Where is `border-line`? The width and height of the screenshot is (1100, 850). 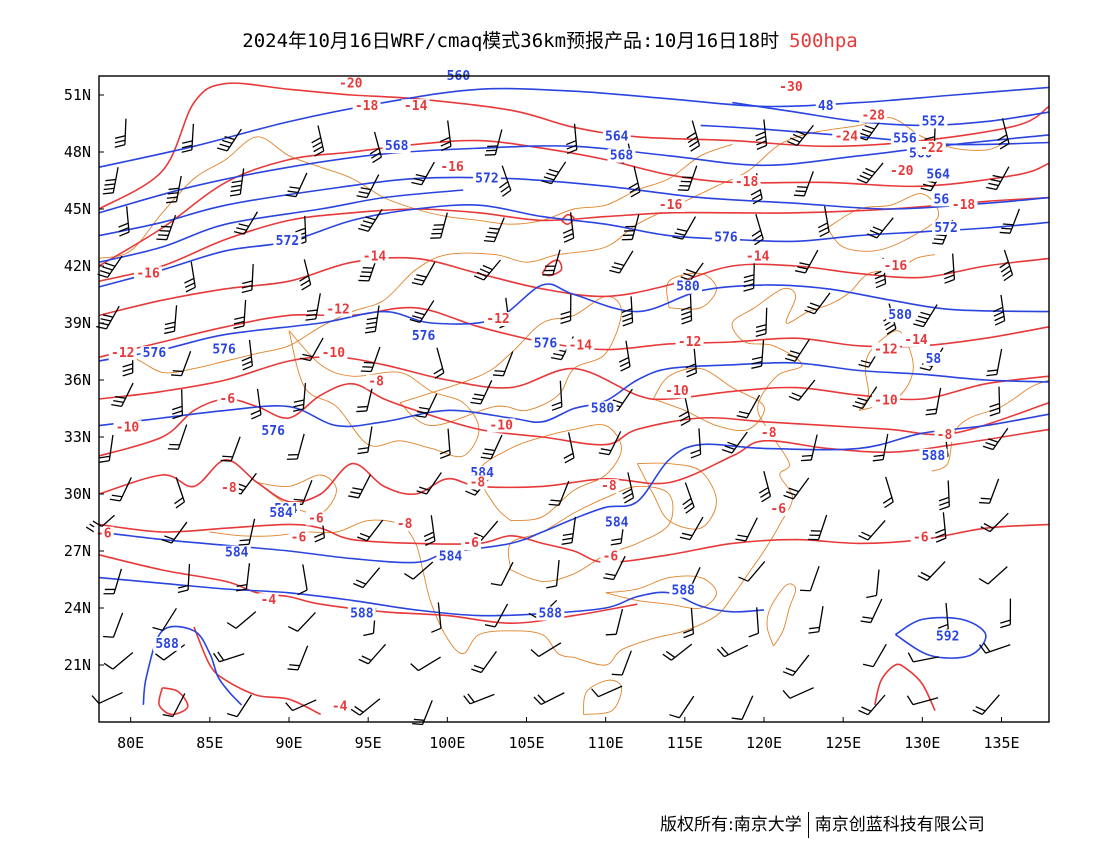
border-line is located at coordinates (415, 197).